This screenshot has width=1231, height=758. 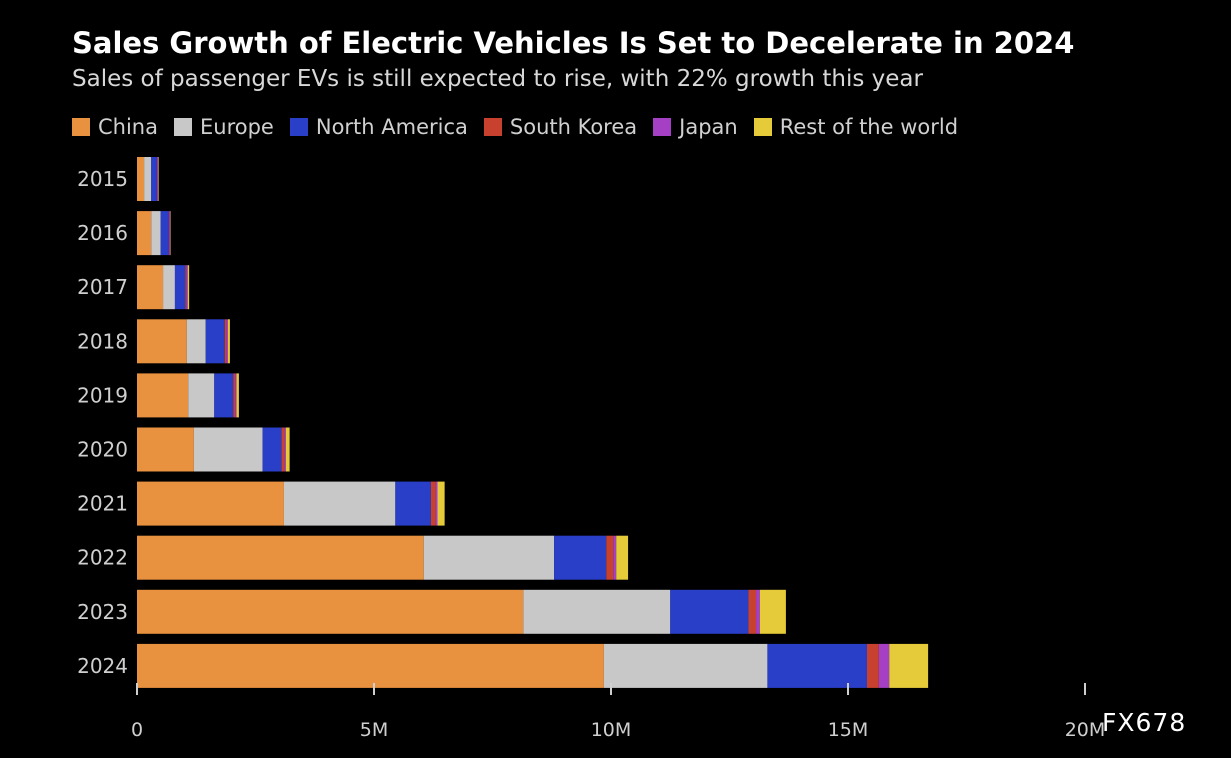 I want to click on bar-segment-south-korea-2024, so click(x=872, y=665).